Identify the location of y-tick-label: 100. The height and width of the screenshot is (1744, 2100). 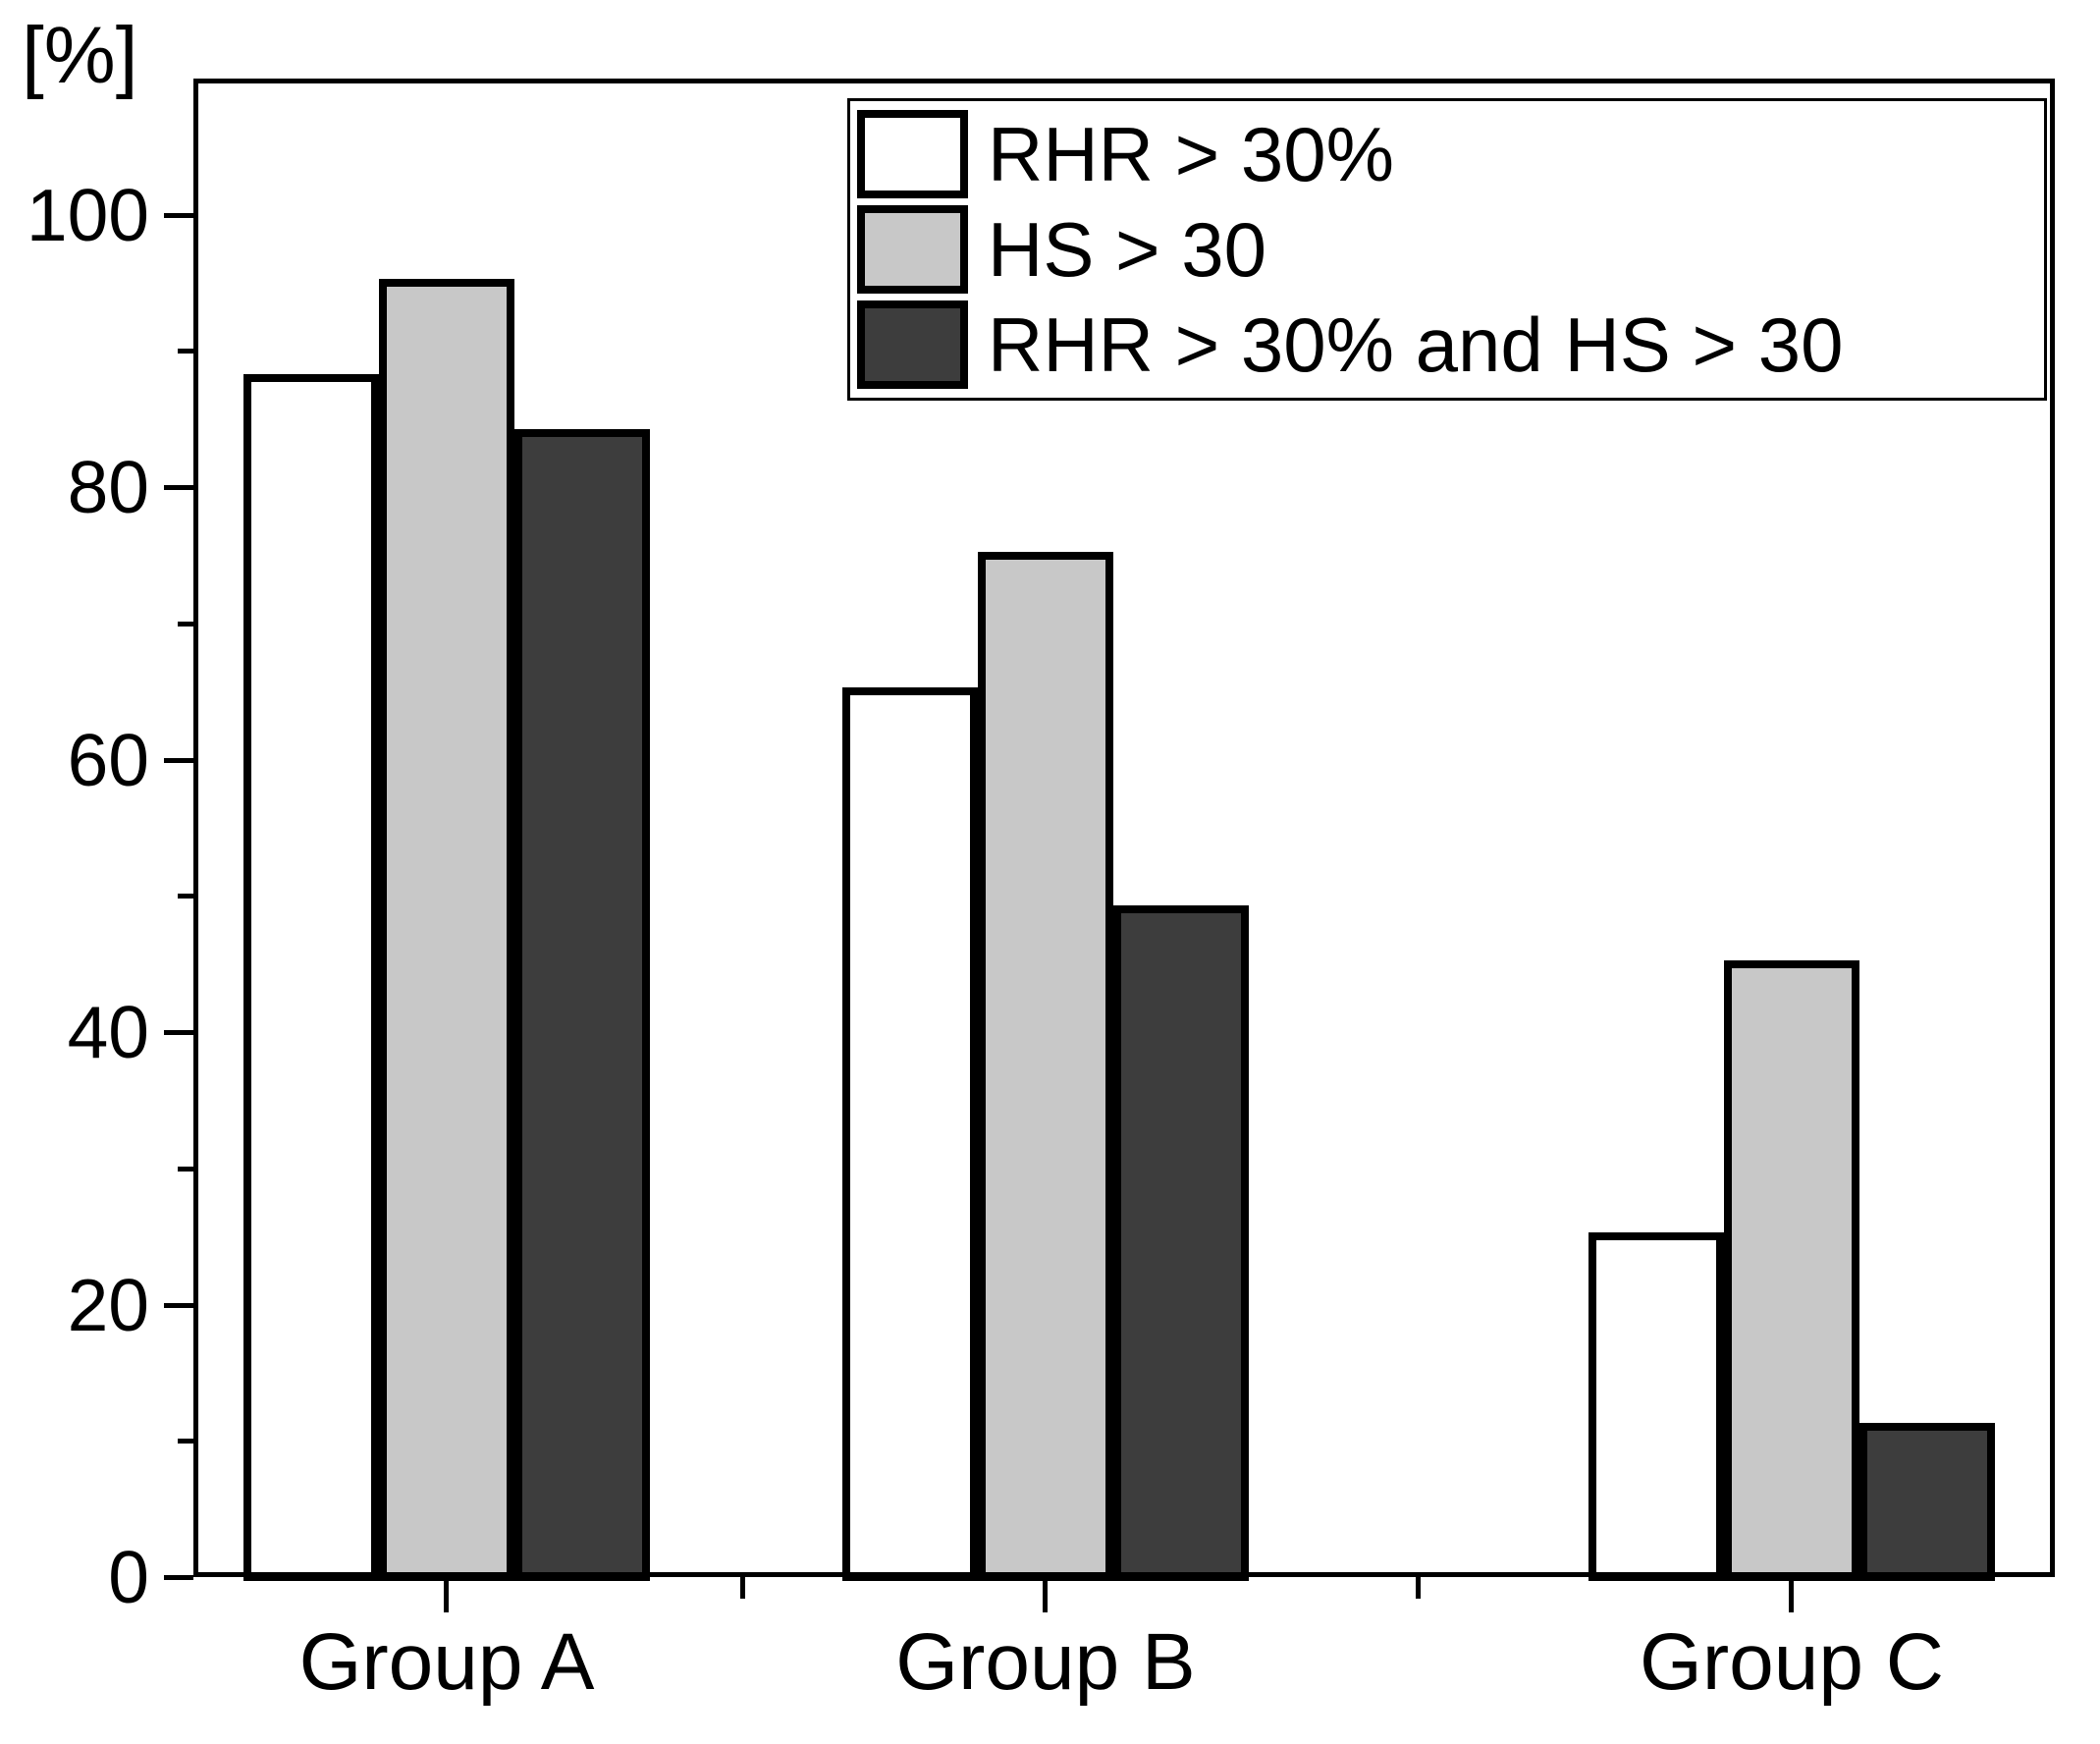
(87, 215).